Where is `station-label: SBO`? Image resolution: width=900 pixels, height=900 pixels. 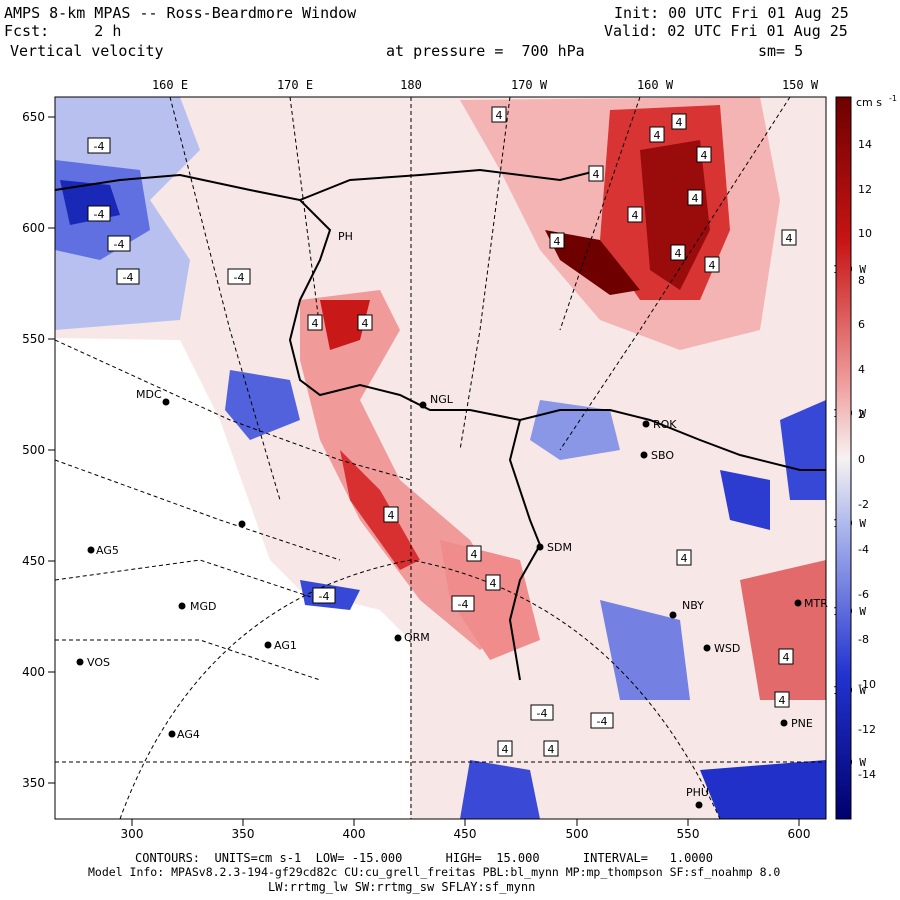 station-label: SBO is located at coordinates (662, 455).